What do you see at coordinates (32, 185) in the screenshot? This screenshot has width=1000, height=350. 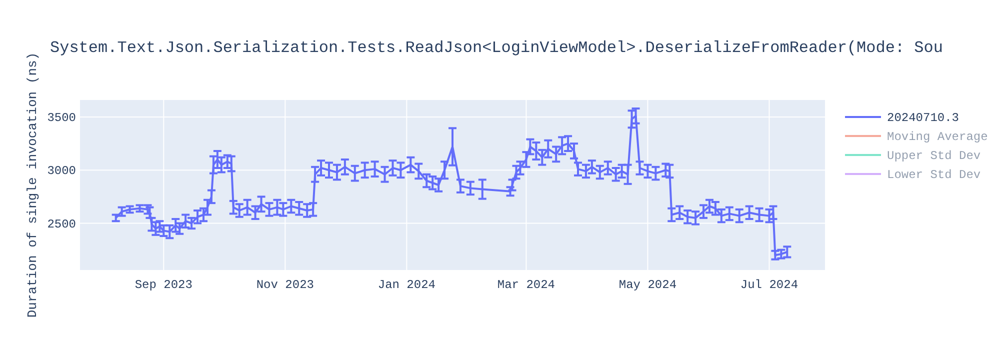 I see `y-axis-title: Duration of single invocation (ns)` at bounding box center [32, 185].